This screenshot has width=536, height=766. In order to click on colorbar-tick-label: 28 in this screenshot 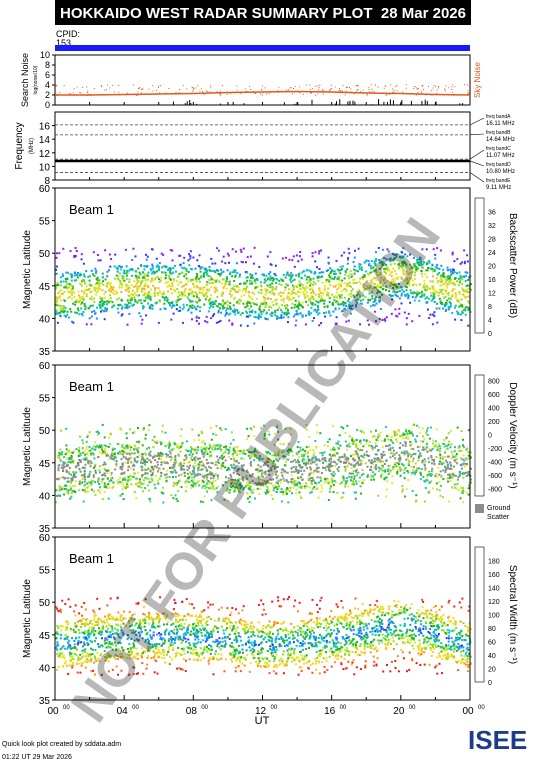, I will do `click(492, 240)`.